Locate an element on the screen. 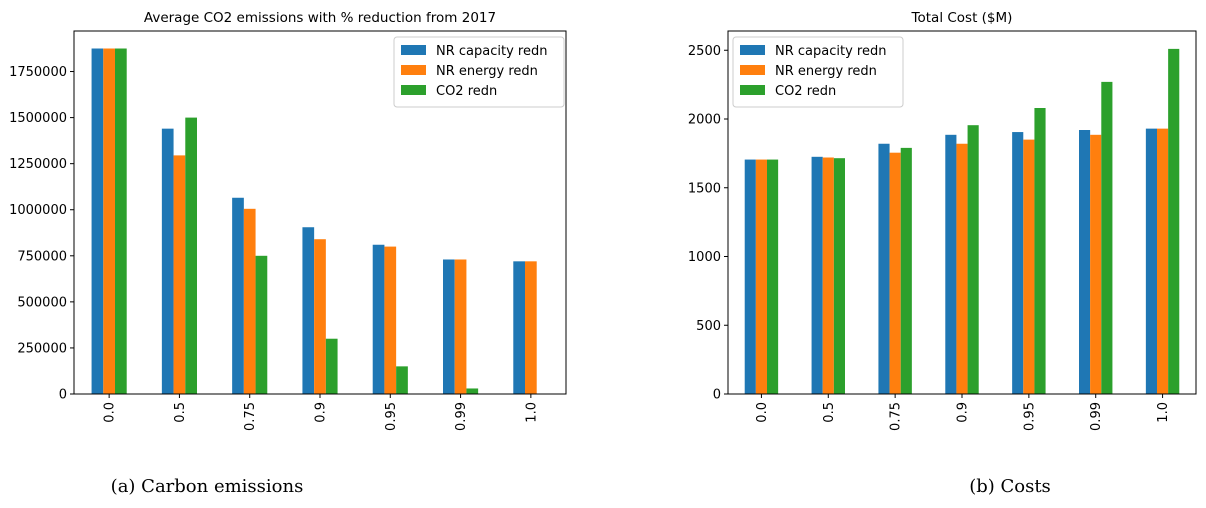 This screenshot has width=1206, height=508. caption-carbon-emissions: (a) Carbon emissions is located at coordinates (207, 486).